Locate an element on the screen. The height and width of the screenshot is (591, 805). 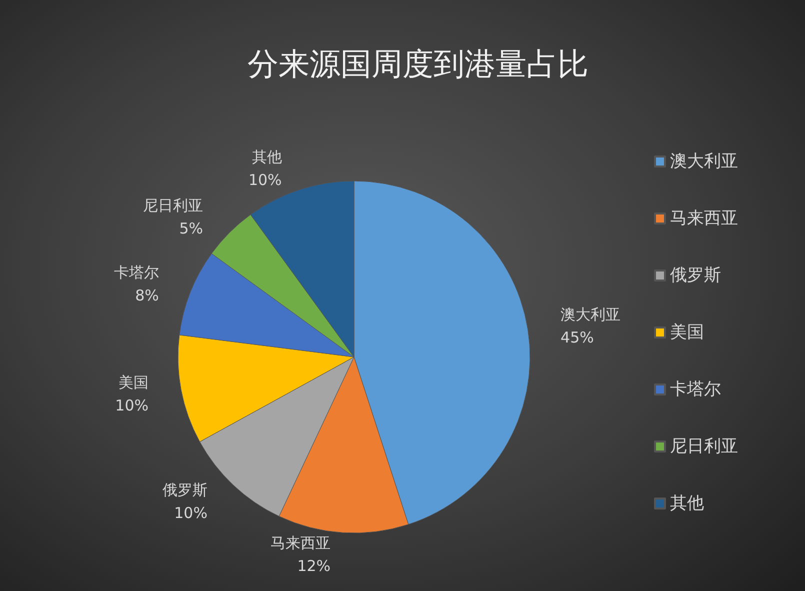
data-label: 12% is located at coordinates (314, 566).